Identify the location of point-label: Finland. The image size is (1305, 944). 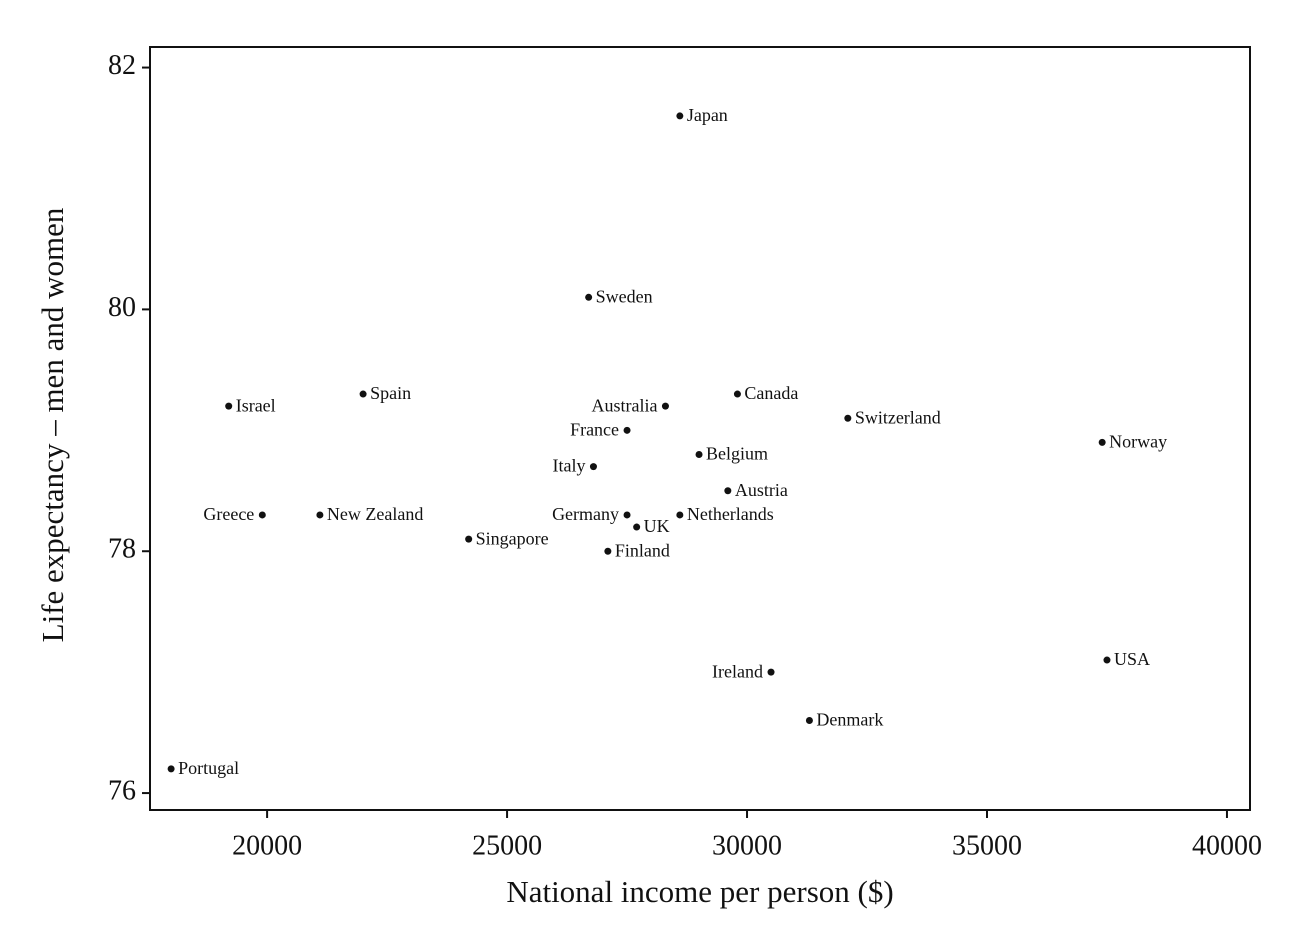
(642, 550).